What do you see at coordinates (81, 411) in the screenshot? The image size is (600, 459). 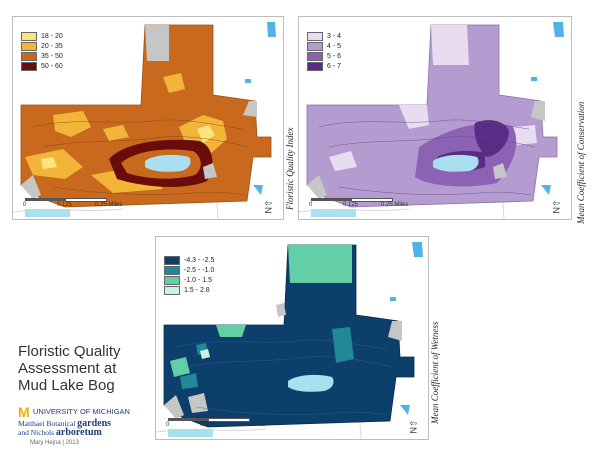 I see `logo-university: UNIVERSITY OF MICHIGAN` at bounding box center [81, 411].